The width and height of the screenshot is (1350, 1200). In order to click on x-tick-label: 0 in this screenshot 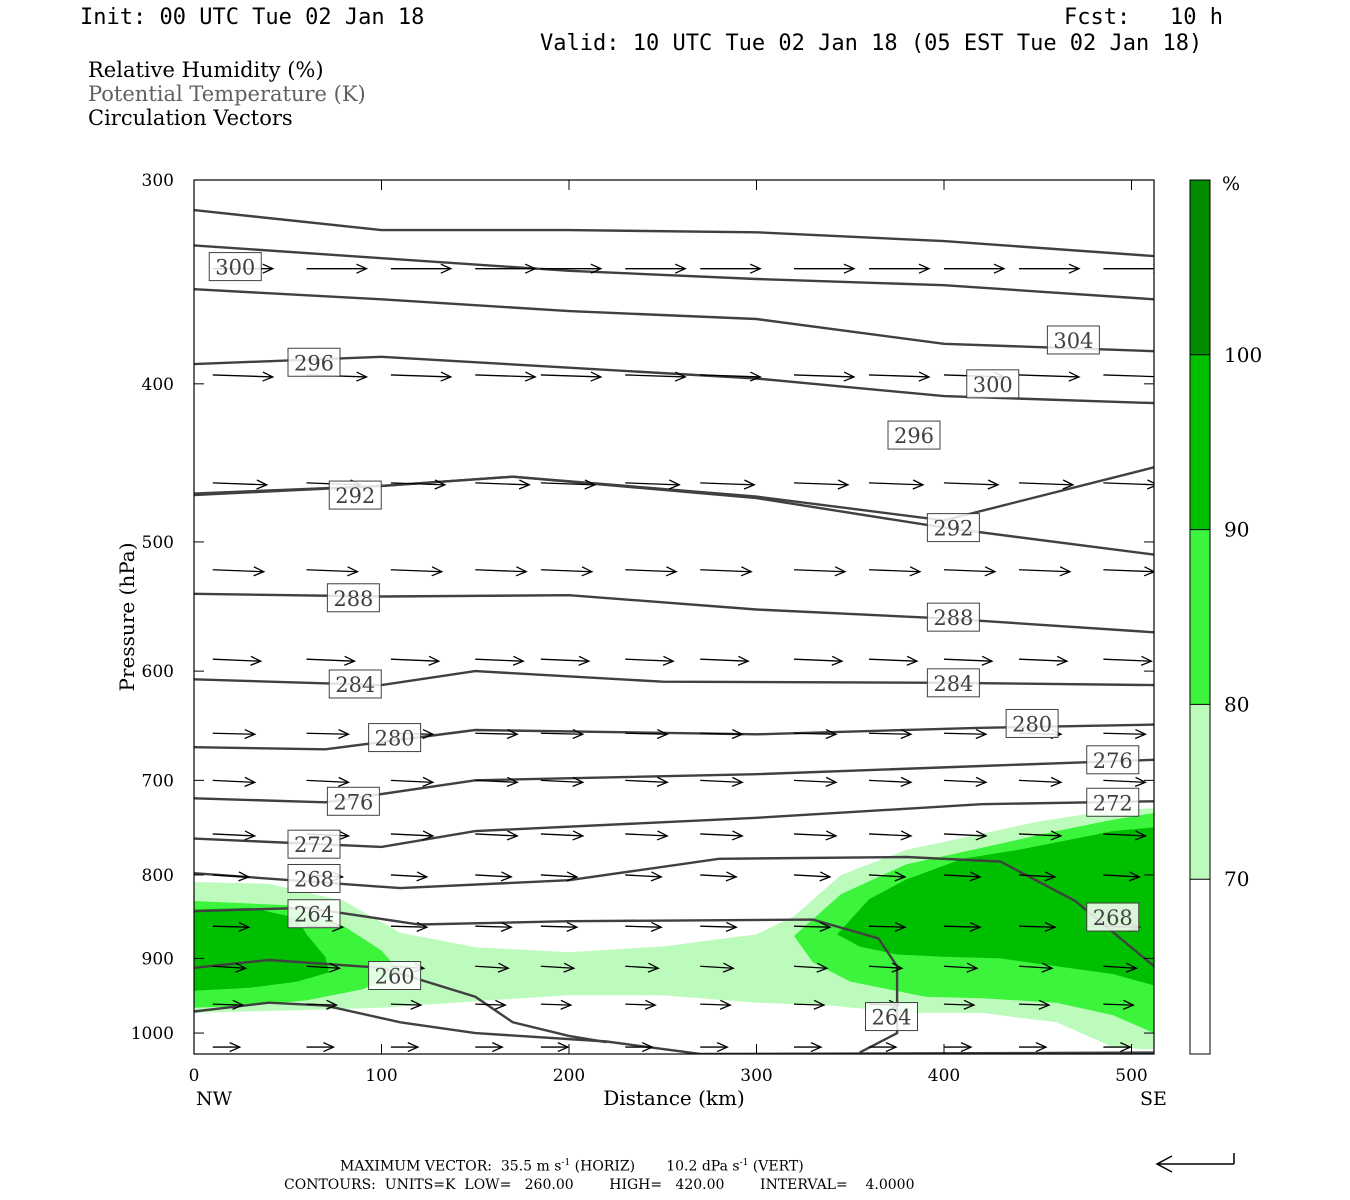, I will do `click(194, 1076)`.